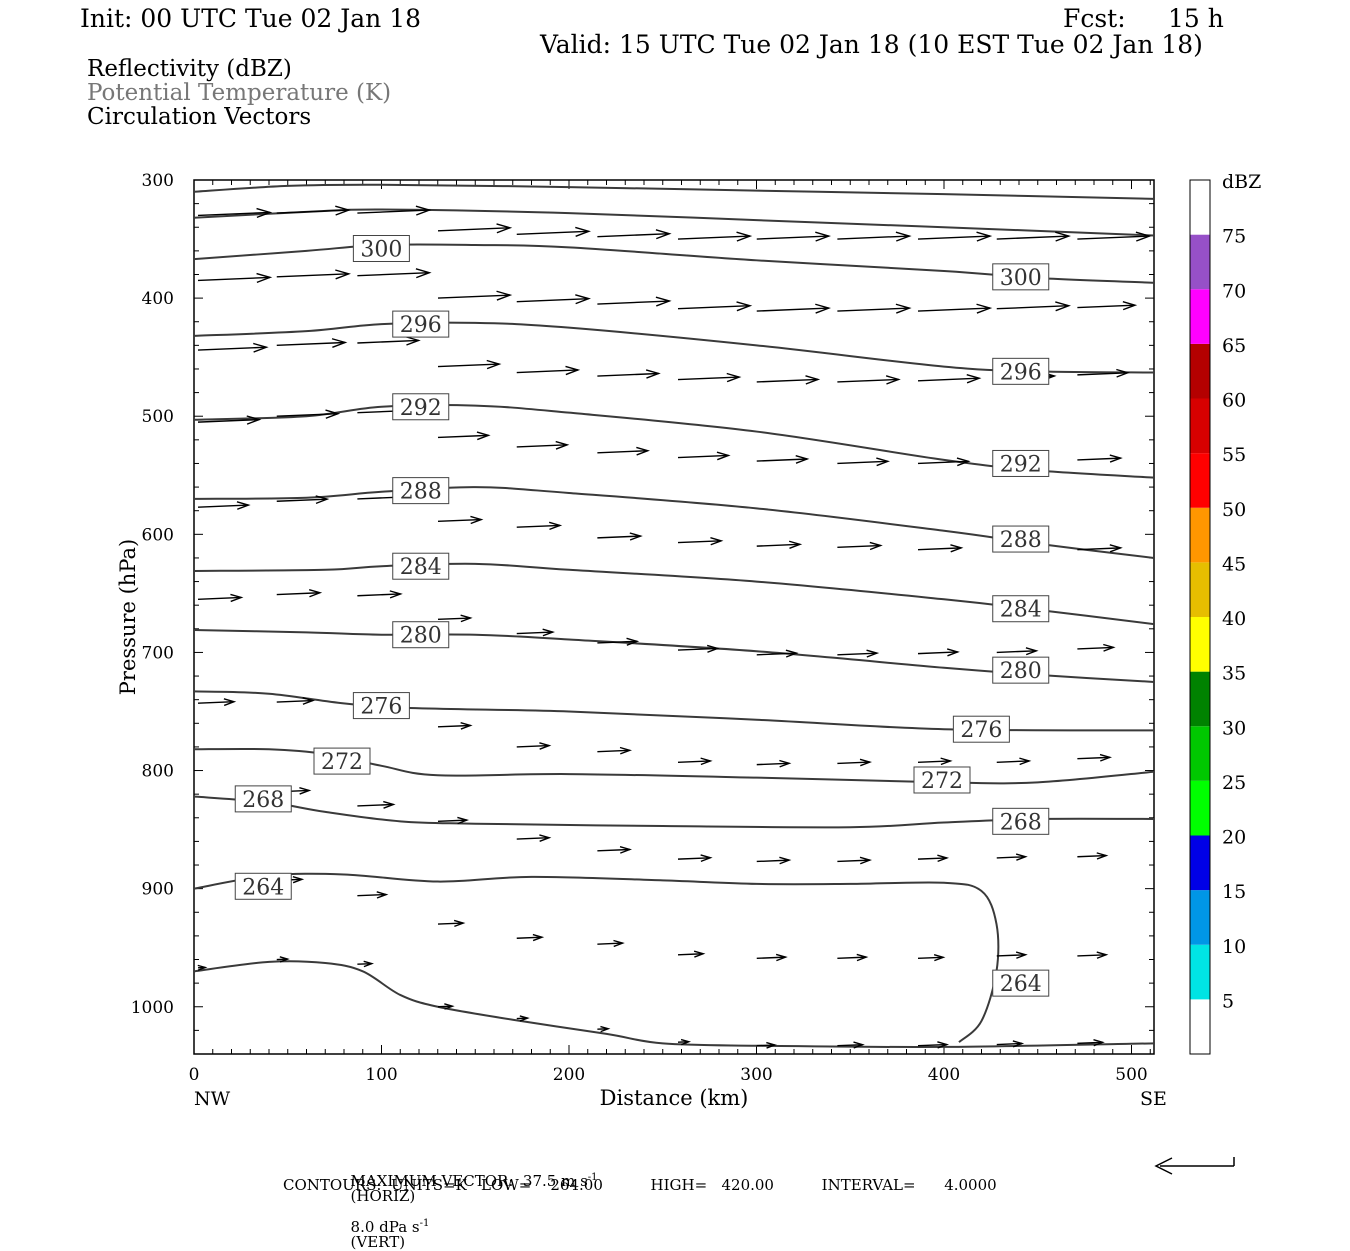 The width and height of the screenshot is (1350, 1251). I want to click on x-tick-label: 100, so click(381, 1075).